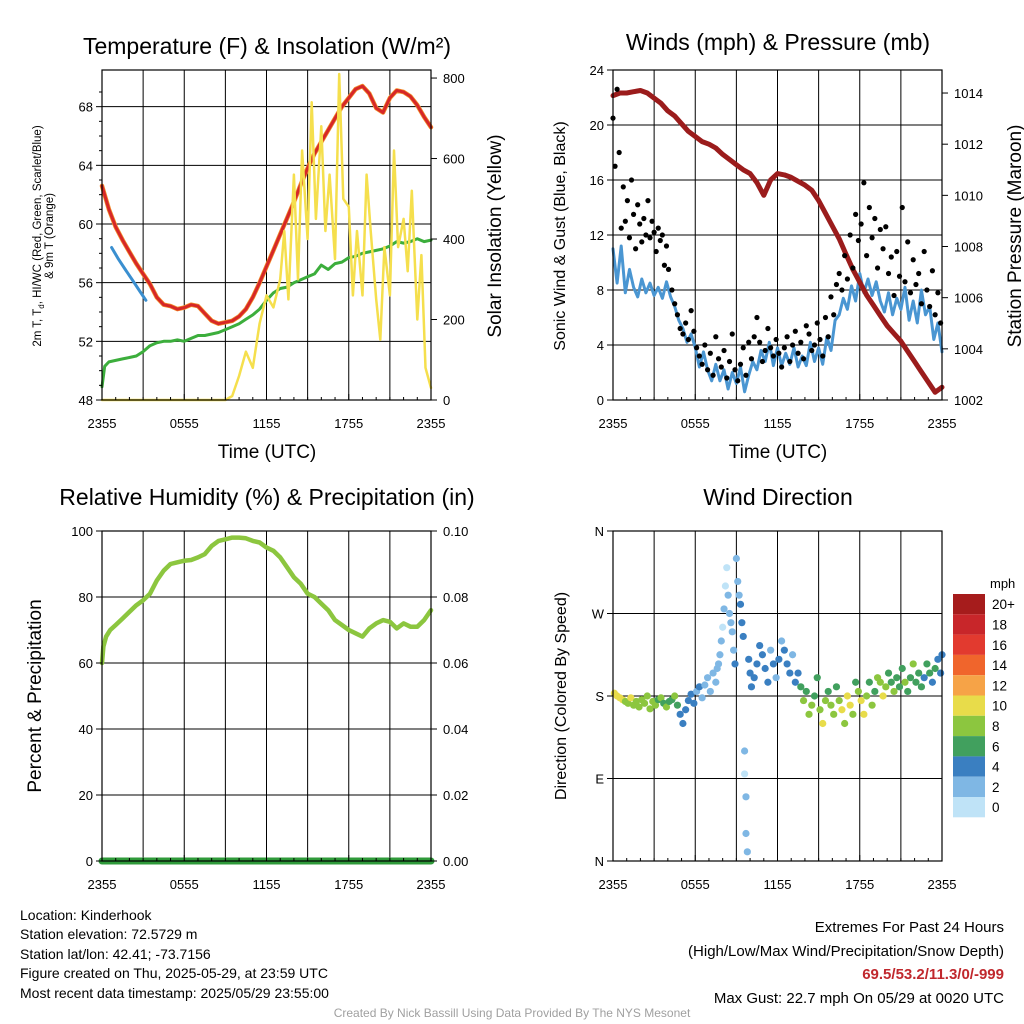 The image size is (1024, 1024). What do you see at coordinates (968, 298) in the screenshot?
I see `y-right-tick-label: 1006` at bounding box center [968, 298].